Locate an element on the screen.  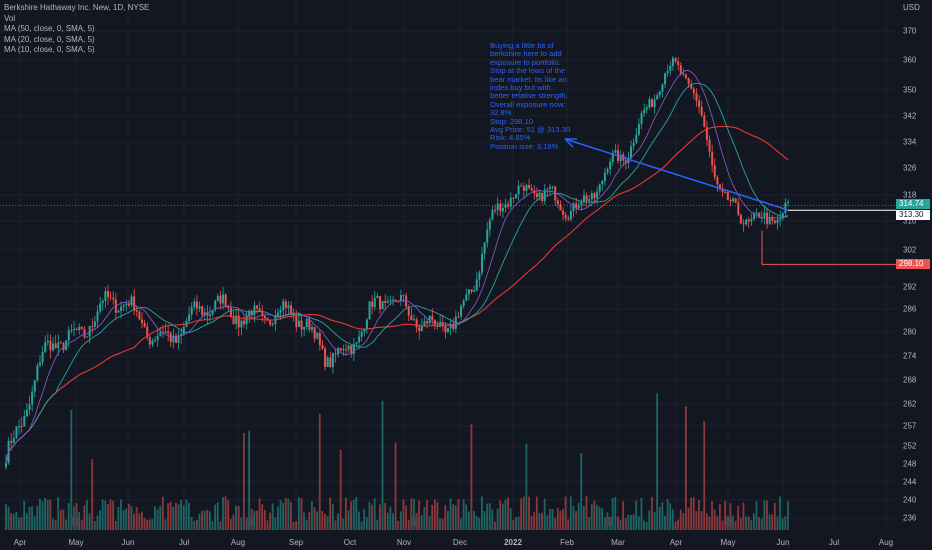
time-tick-label: Nov is located at coordinates (404, 542).